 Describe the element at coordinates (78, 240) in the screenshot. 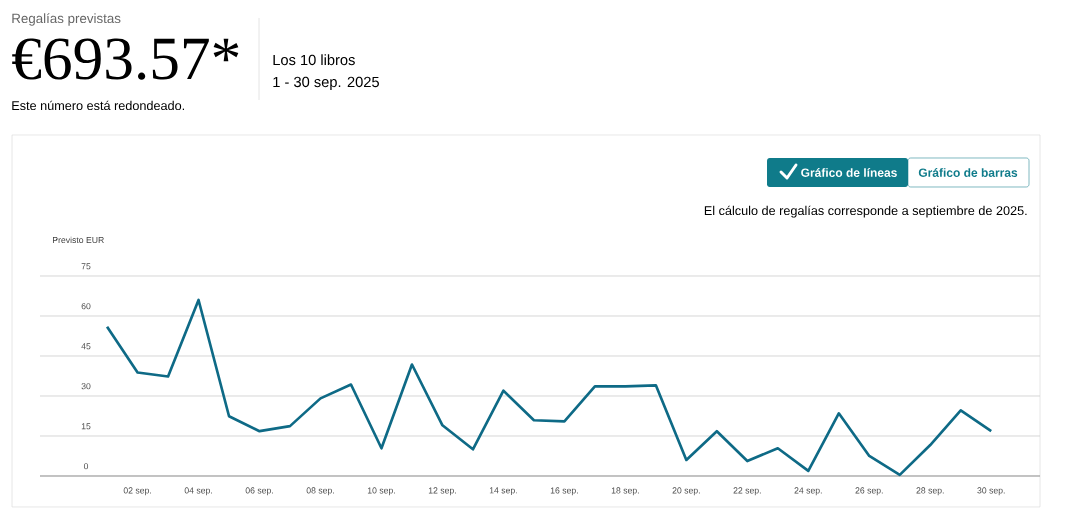

I see `y-axis-title: Previsto EUR` at that location.